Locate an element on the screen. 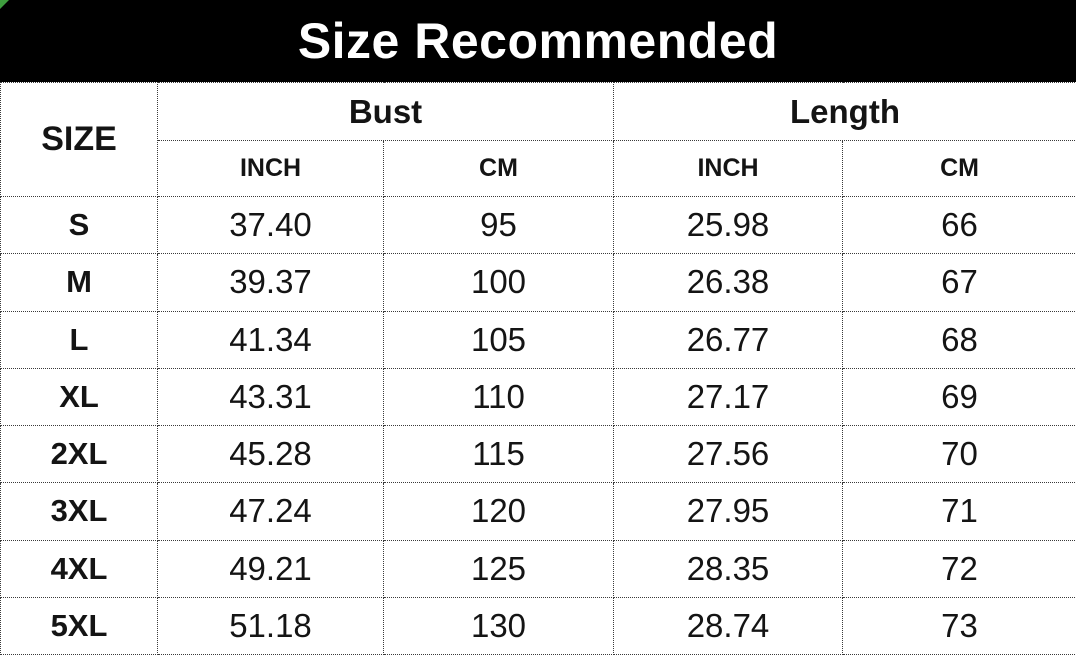  title-bar: Size Recommended is located at coordinates (538, 41).